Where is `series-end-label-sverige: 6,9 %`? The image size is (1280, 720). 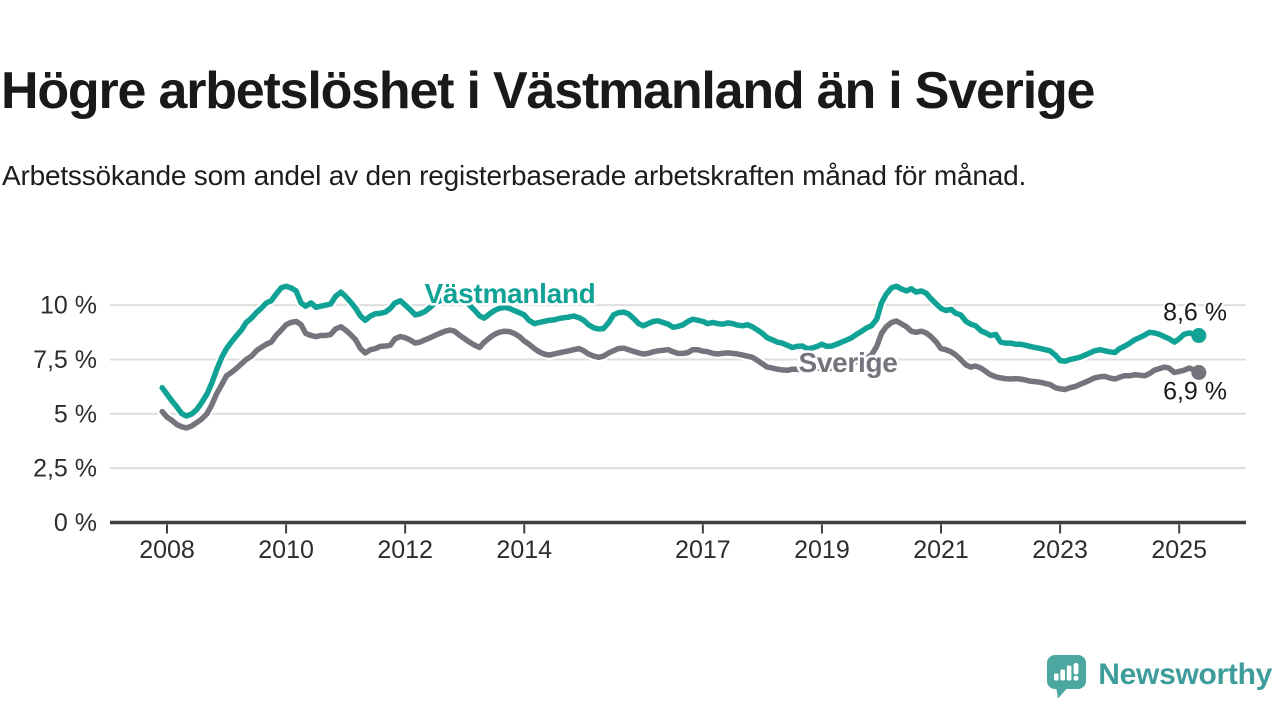 series-end-label-sverige: 6,9 % is located at coordinates (1195, 391).